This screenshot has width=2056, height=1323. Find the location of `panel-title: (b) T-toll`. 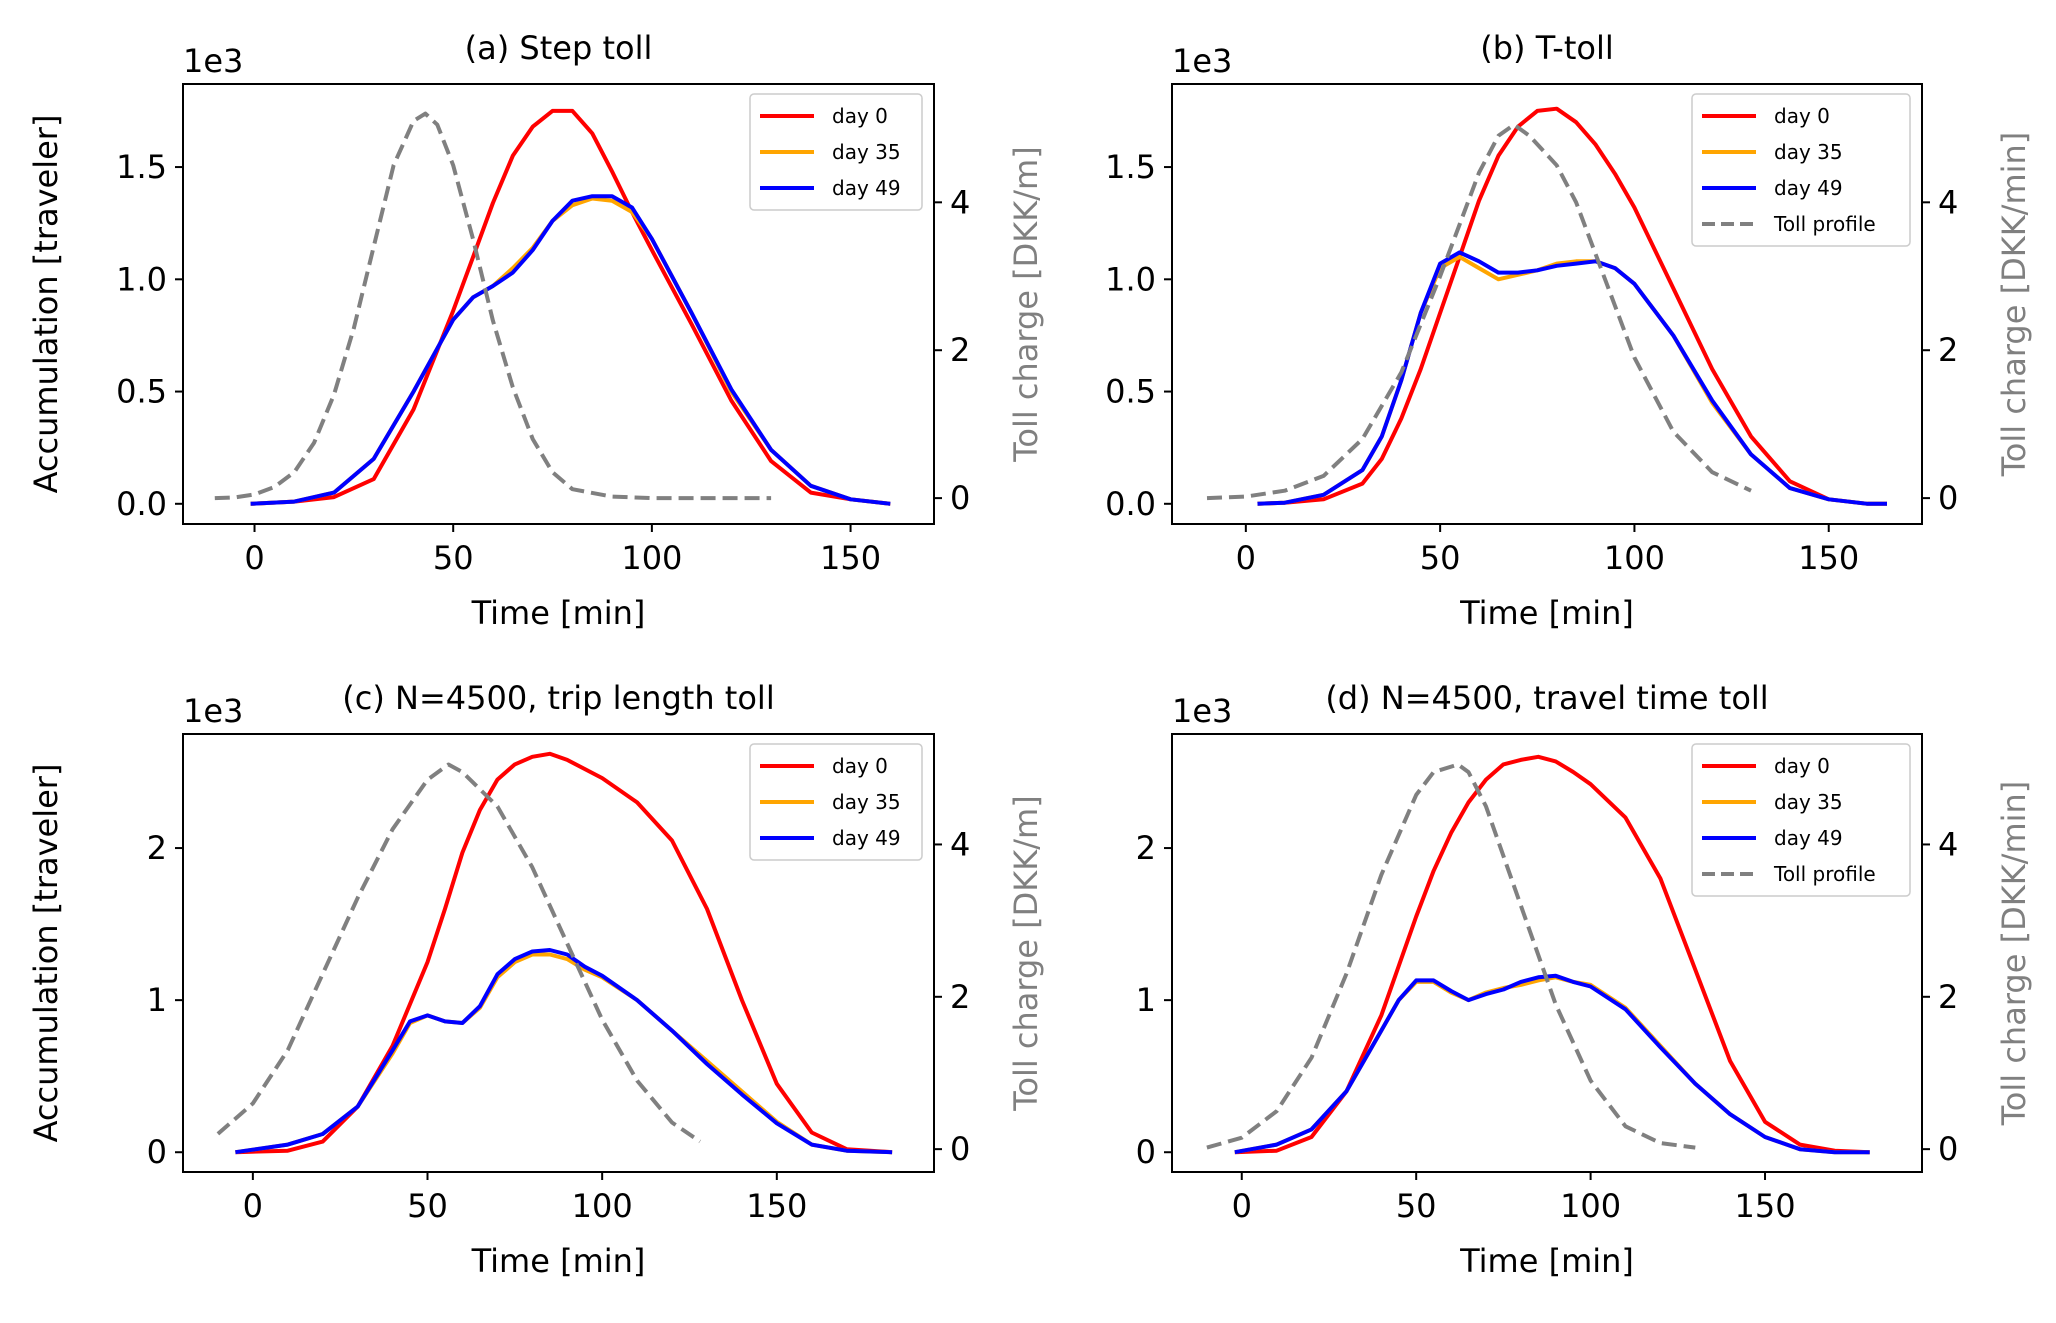

panel-title: (b) T-toll is located at coordinates (1547, 48).